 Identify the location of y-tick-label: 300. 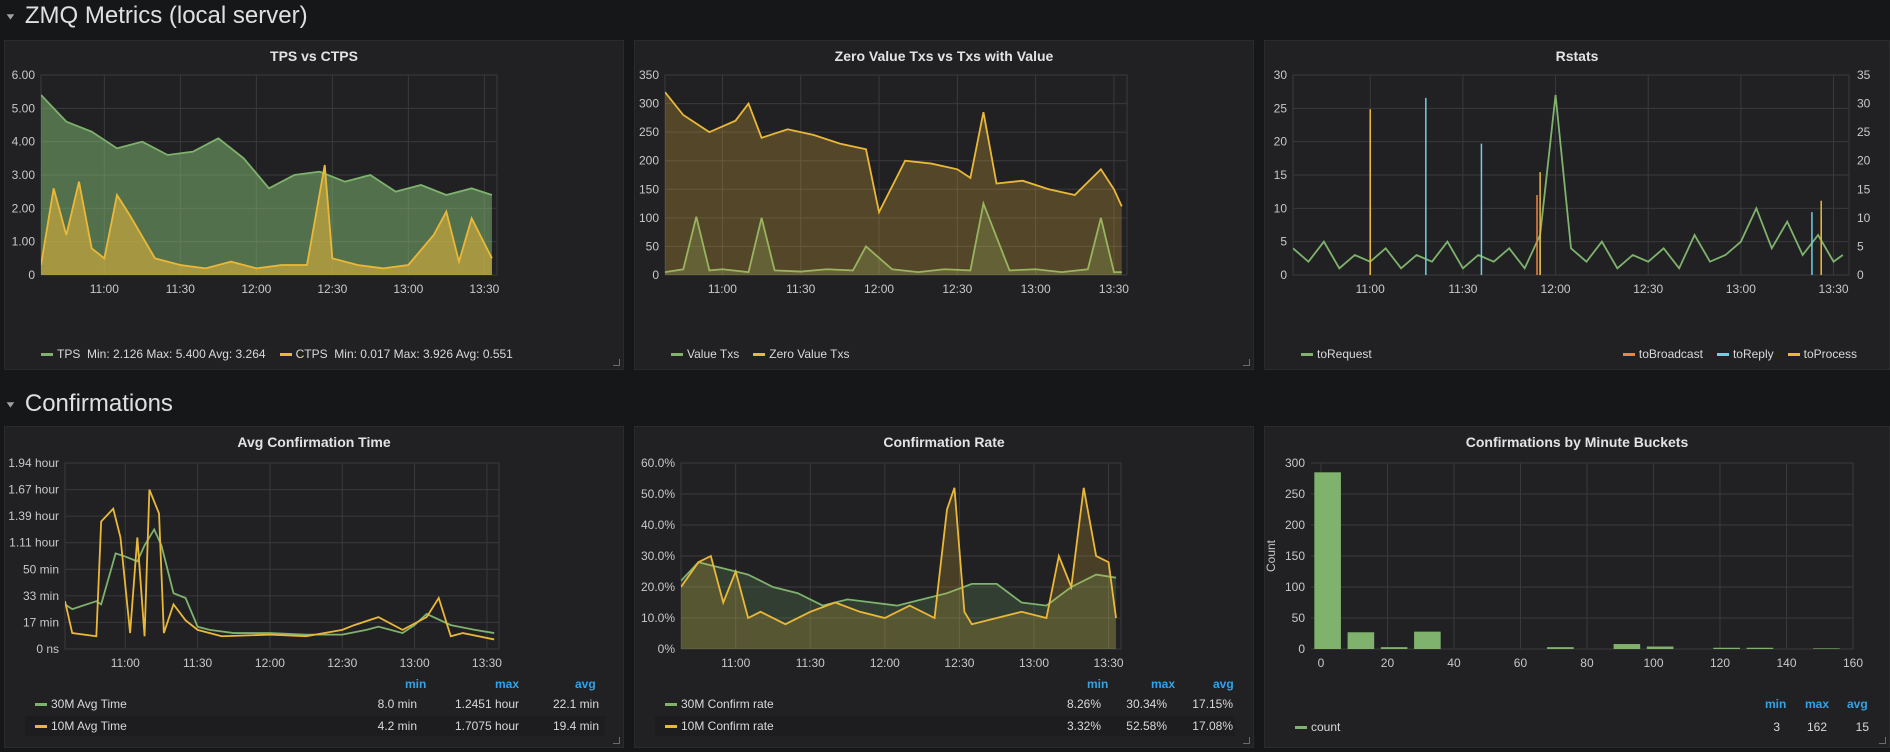
(1295, 463).